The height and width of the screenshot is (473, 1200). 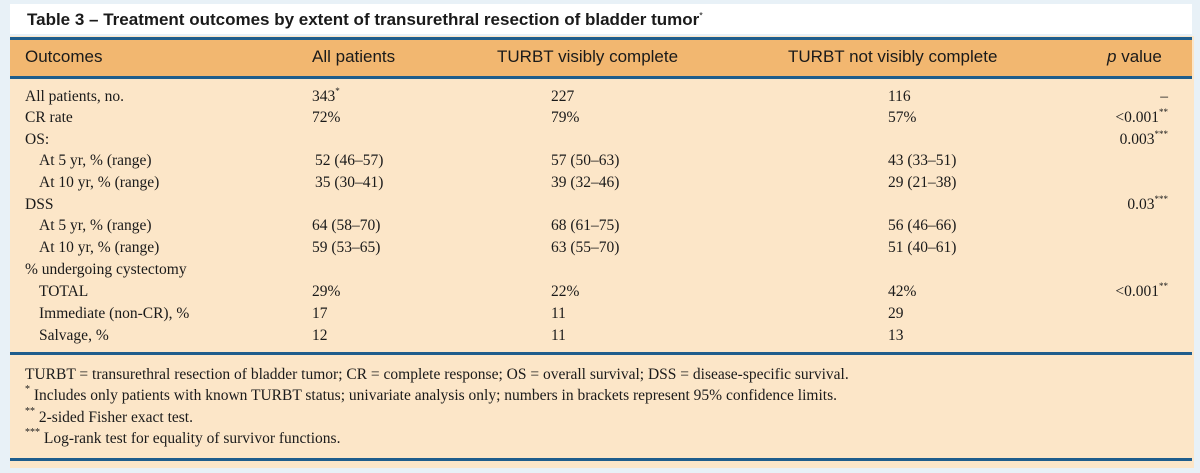 I want to click on cell-all-patients-text: 35 (30–41), so click(x=349, y=182).